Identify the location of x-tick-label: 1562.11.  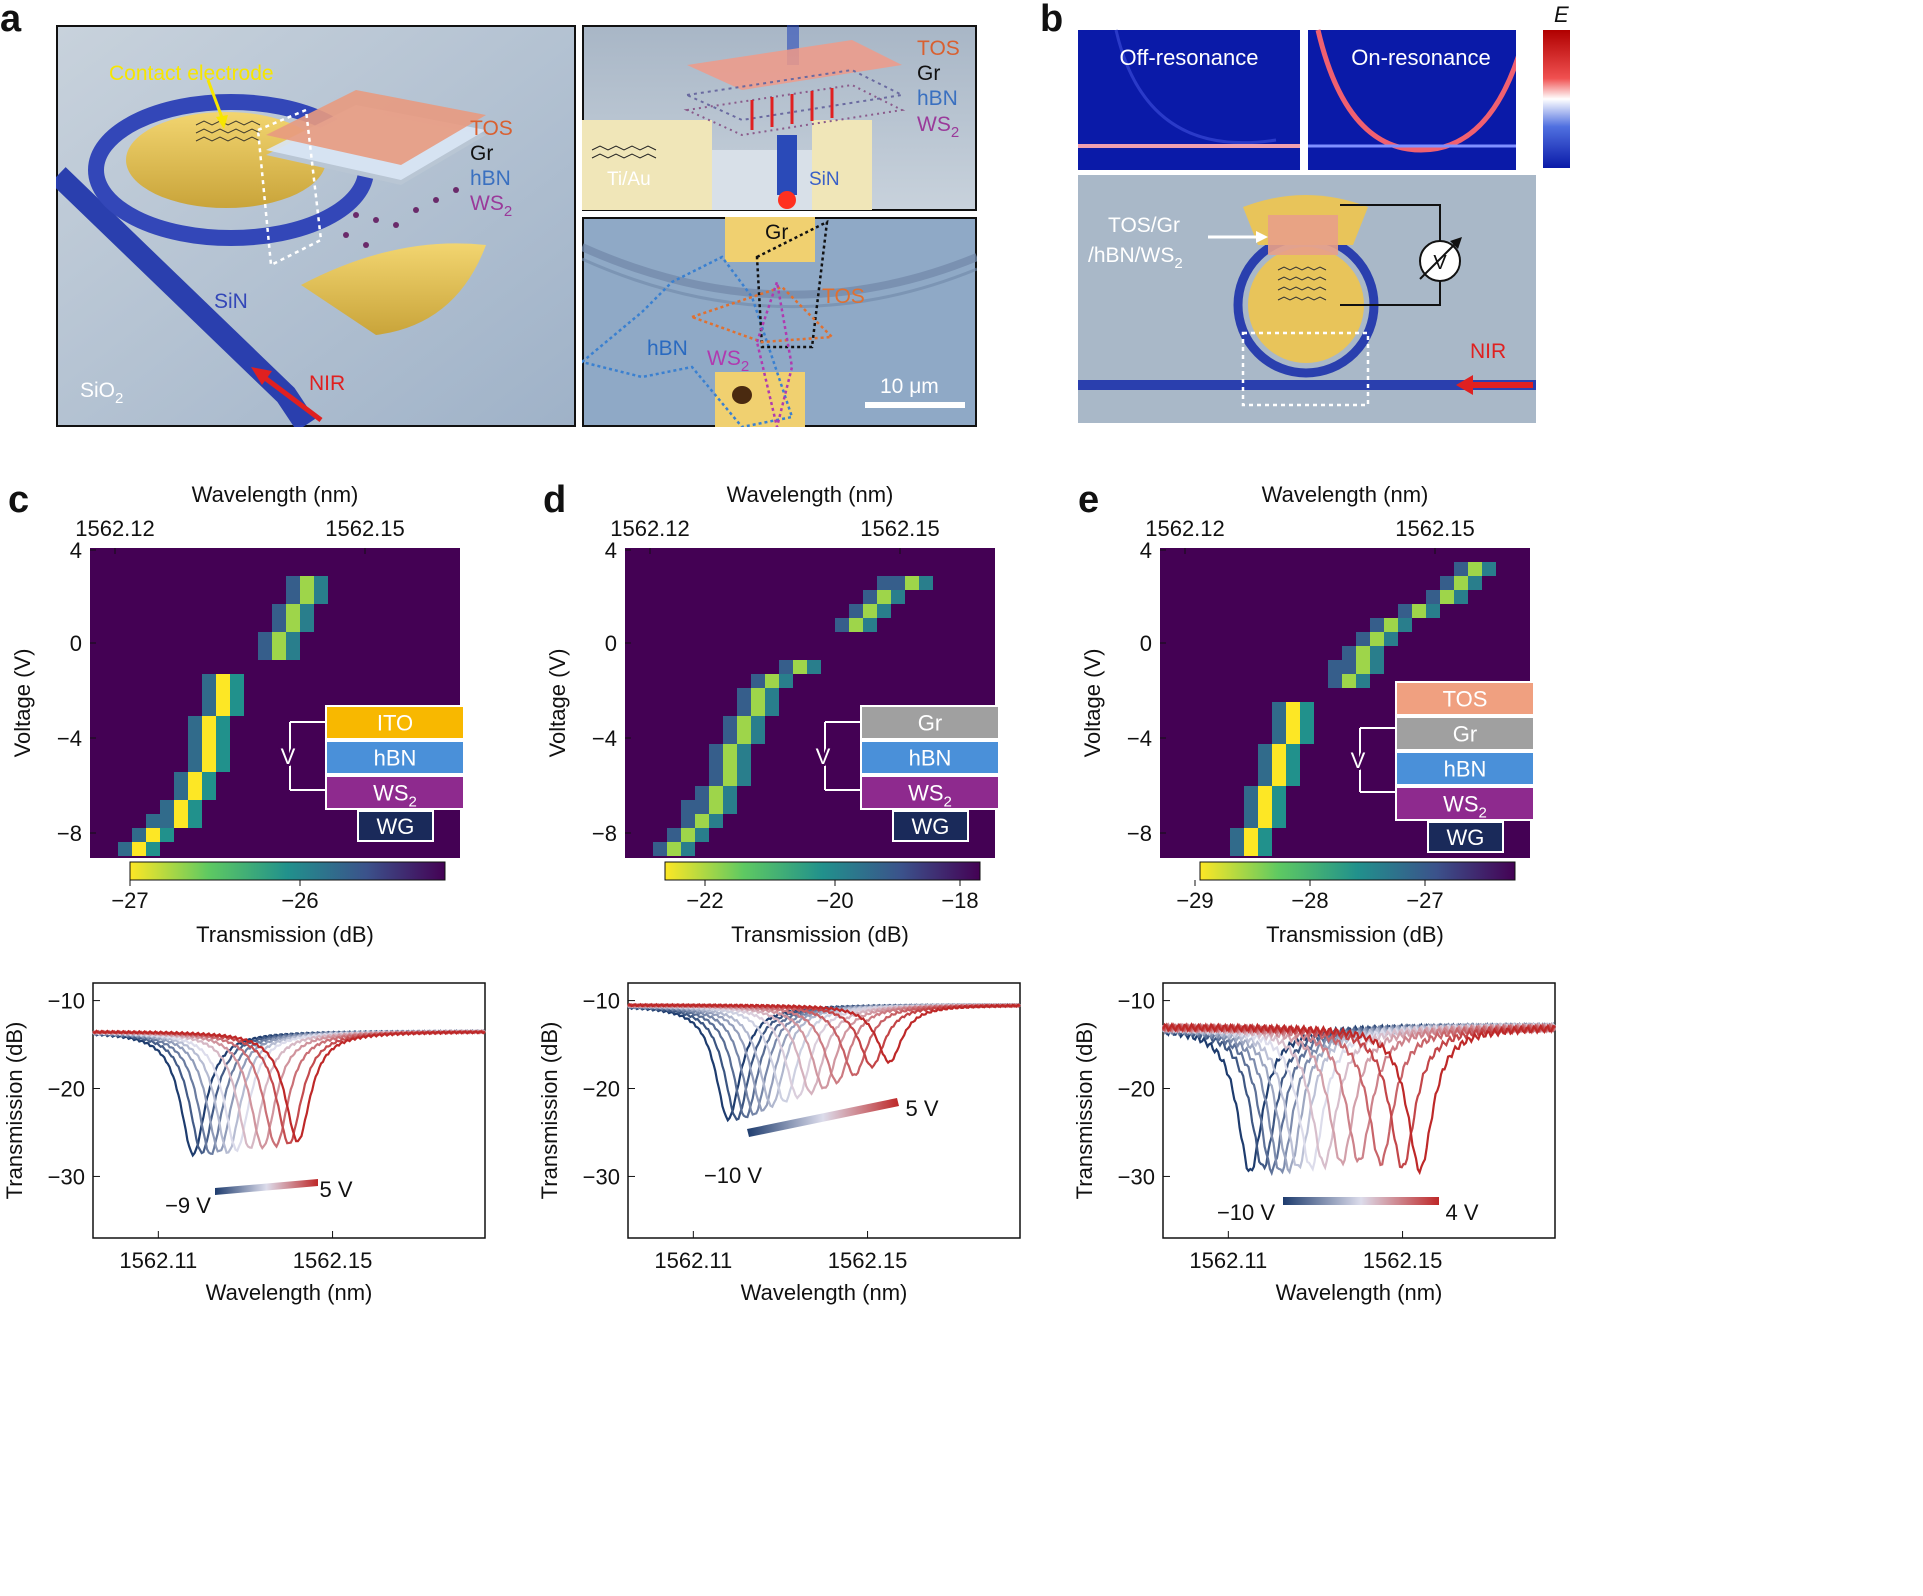
(1228, 1260).